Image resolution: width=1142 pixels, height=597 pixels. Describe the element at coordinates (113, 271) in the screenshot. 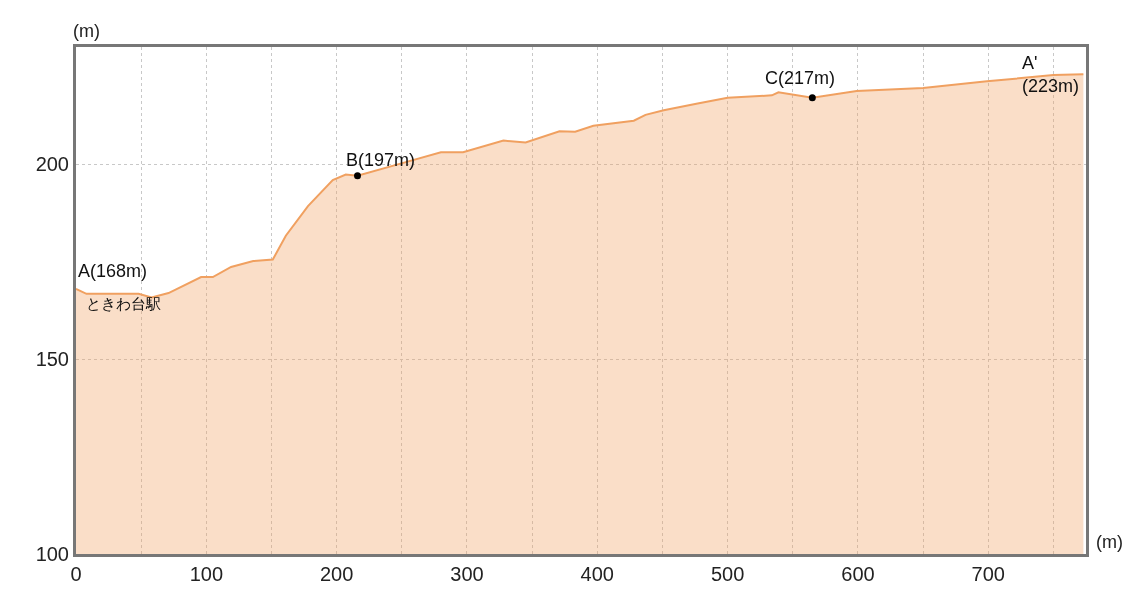

I see `annotation: A(168m)` at that location.